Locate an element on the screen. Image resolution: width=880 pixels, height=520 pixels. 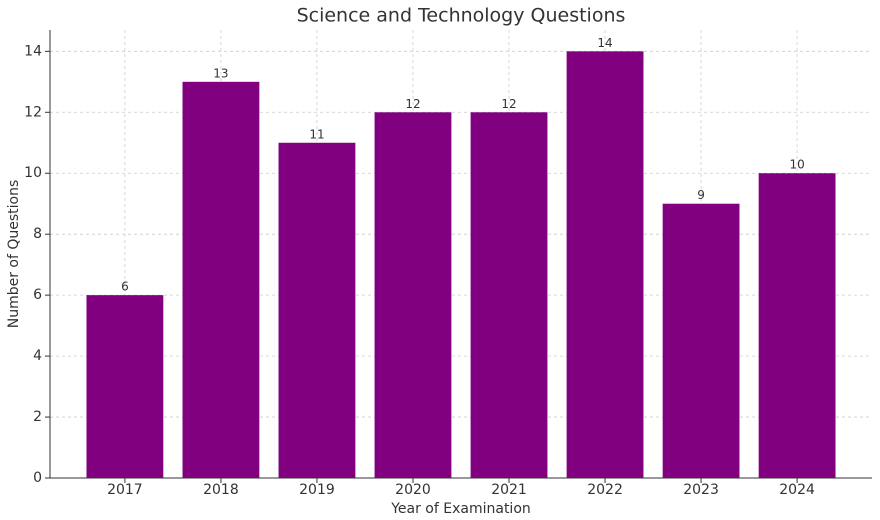
y-tick-label: 0 is located at coordinates (37, 478).